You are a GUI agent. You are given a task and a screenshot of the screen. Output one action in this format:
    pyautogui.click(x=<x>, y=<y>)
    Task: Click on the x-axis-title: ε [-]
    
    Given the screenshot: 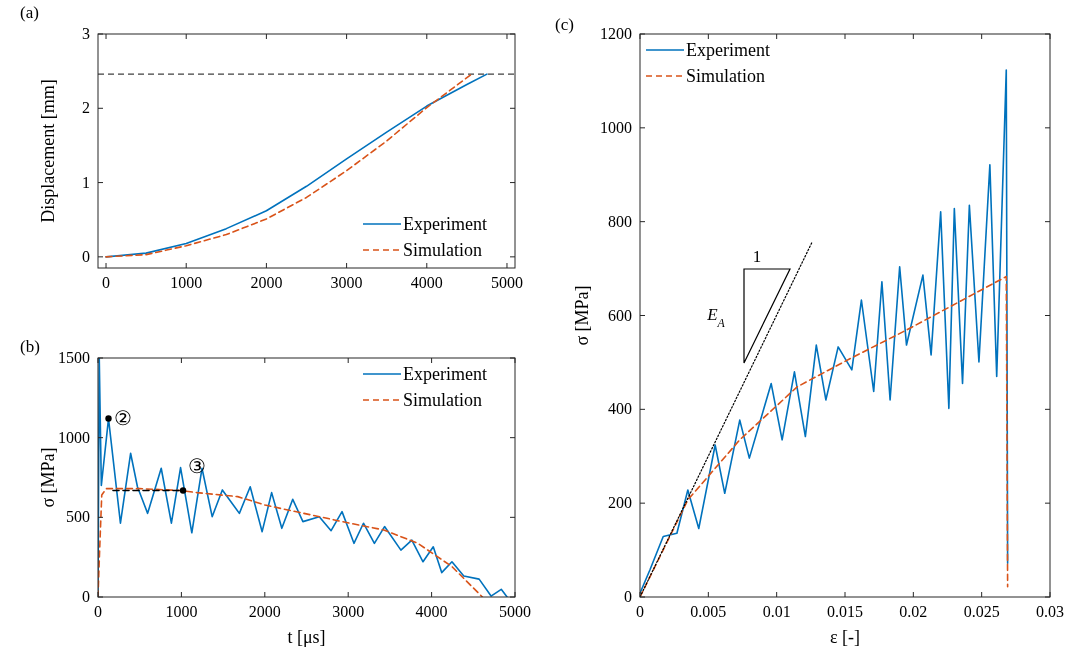 What is the action you would take?
    pyautogui.click(x=845, y=637)
    